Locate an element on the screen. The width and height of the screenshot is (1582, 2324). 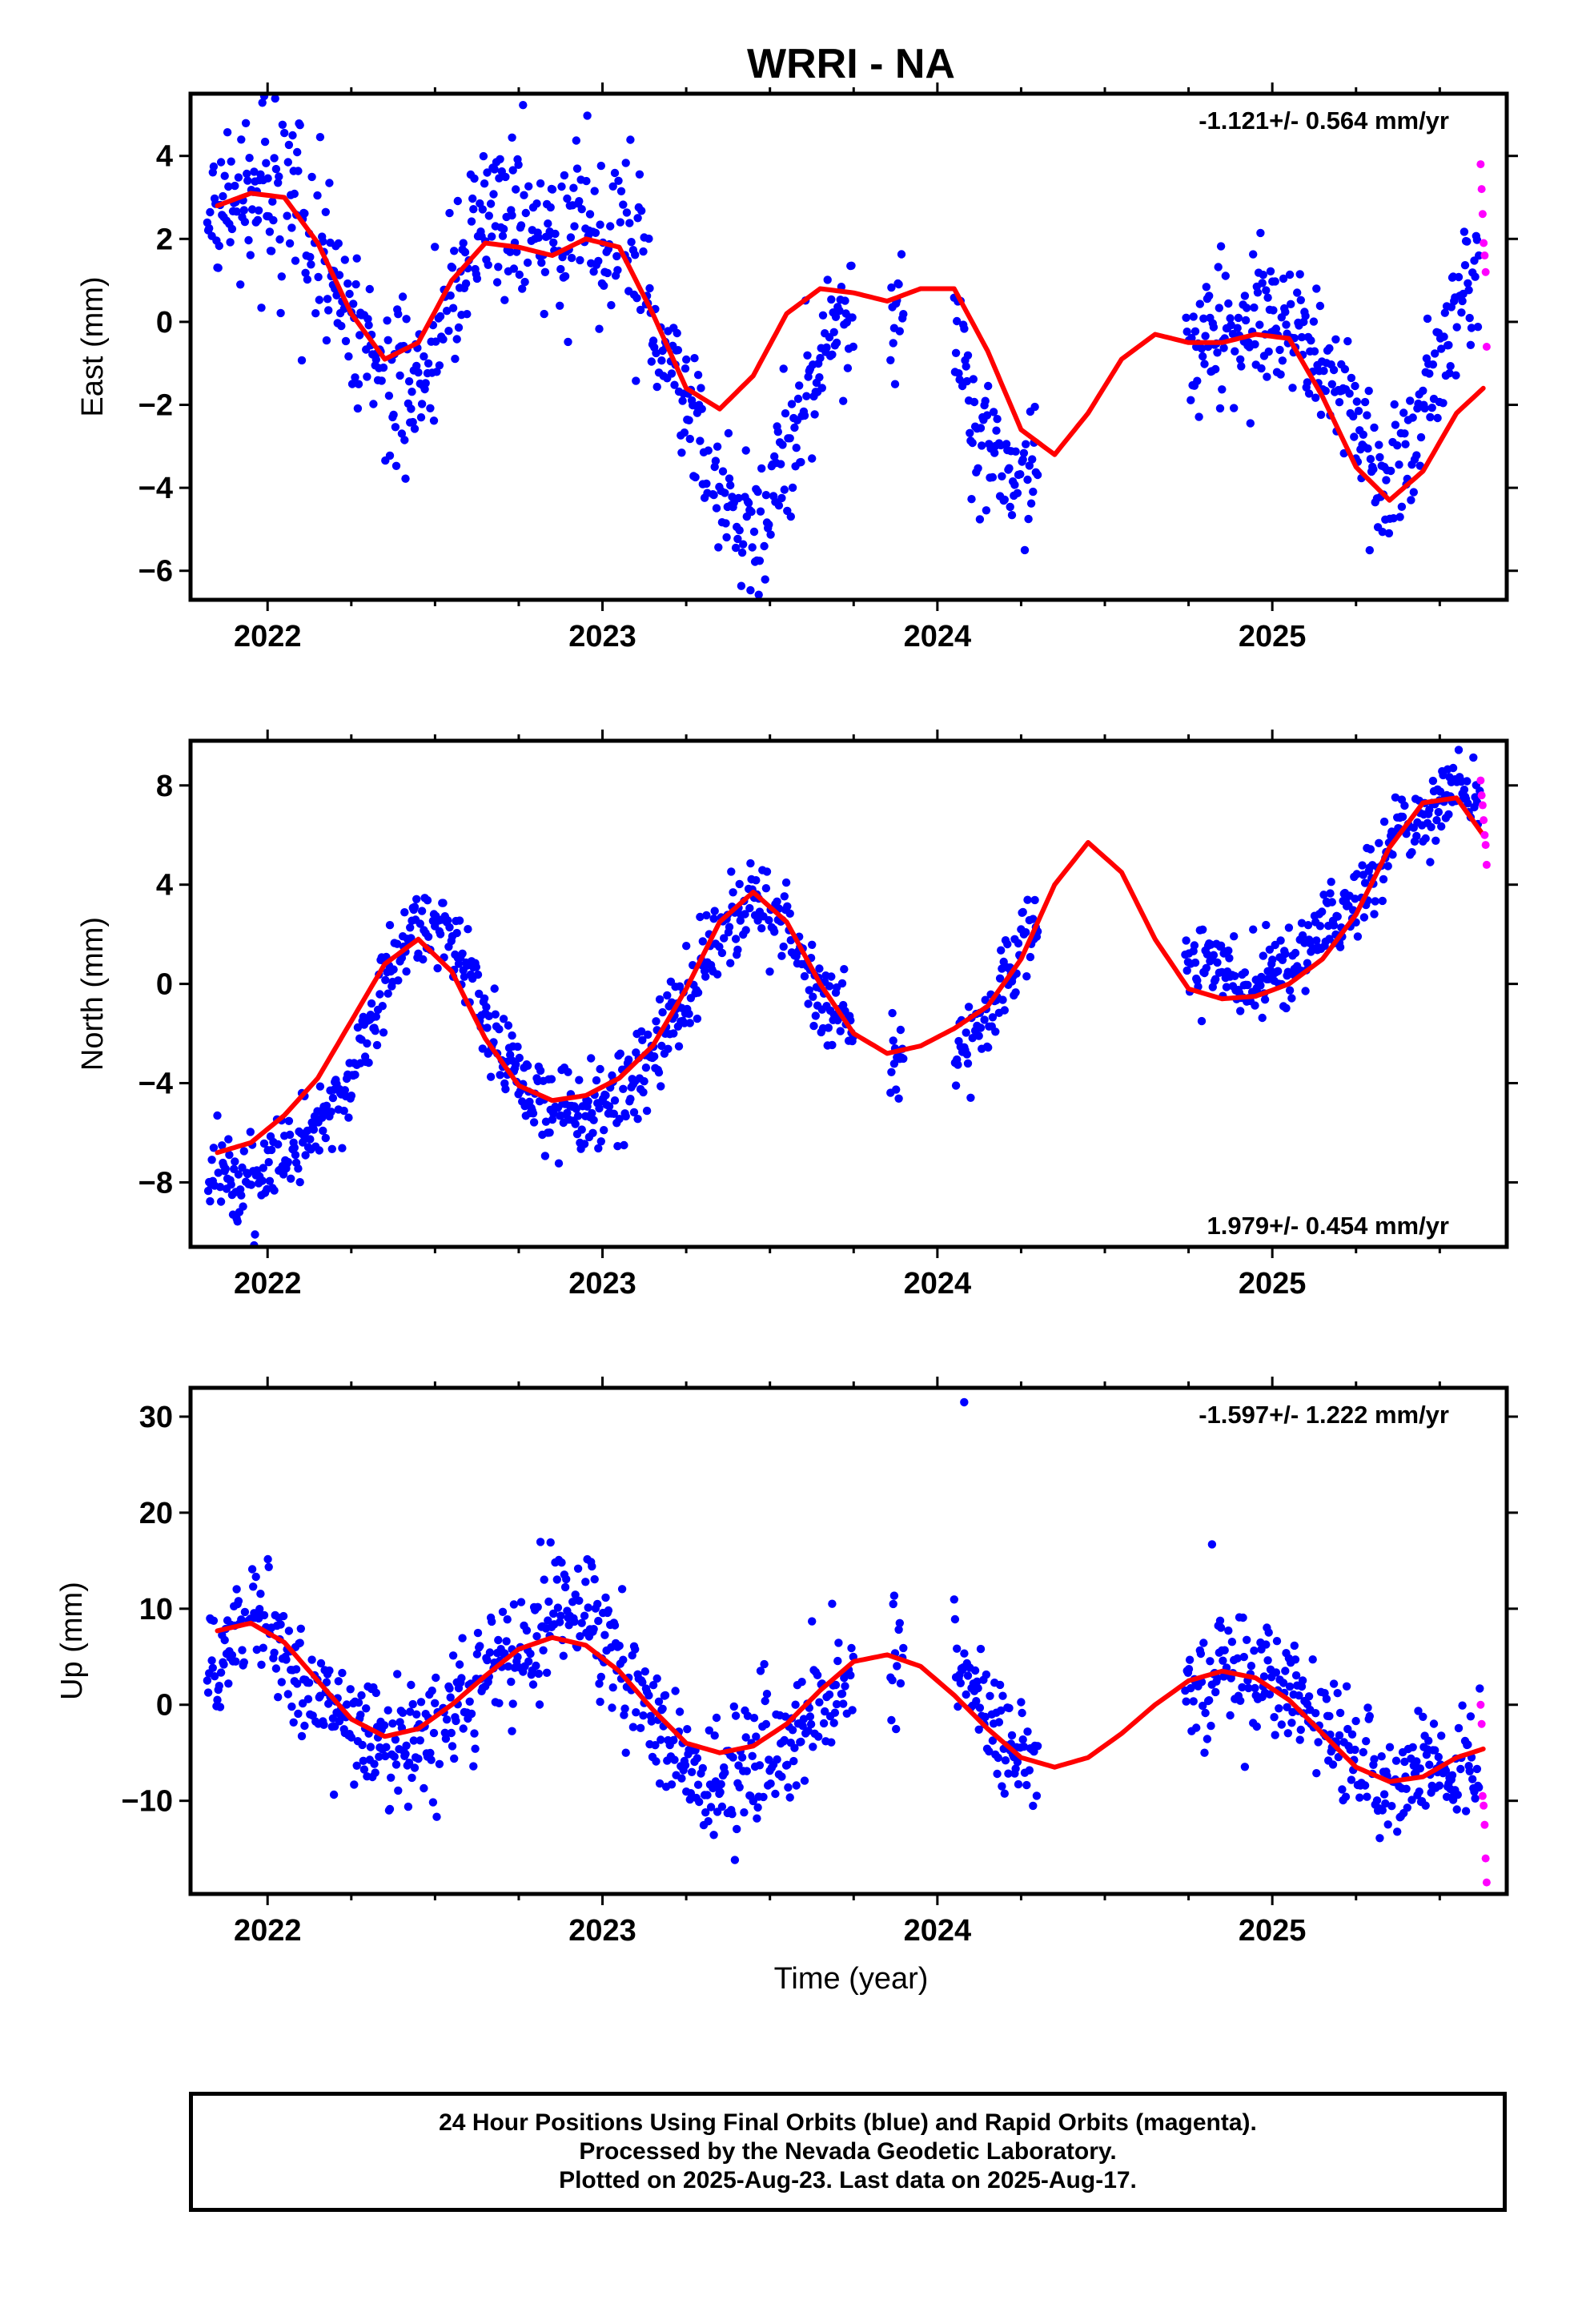
y-tick-label: −2 is located at coordinates (156, 406).